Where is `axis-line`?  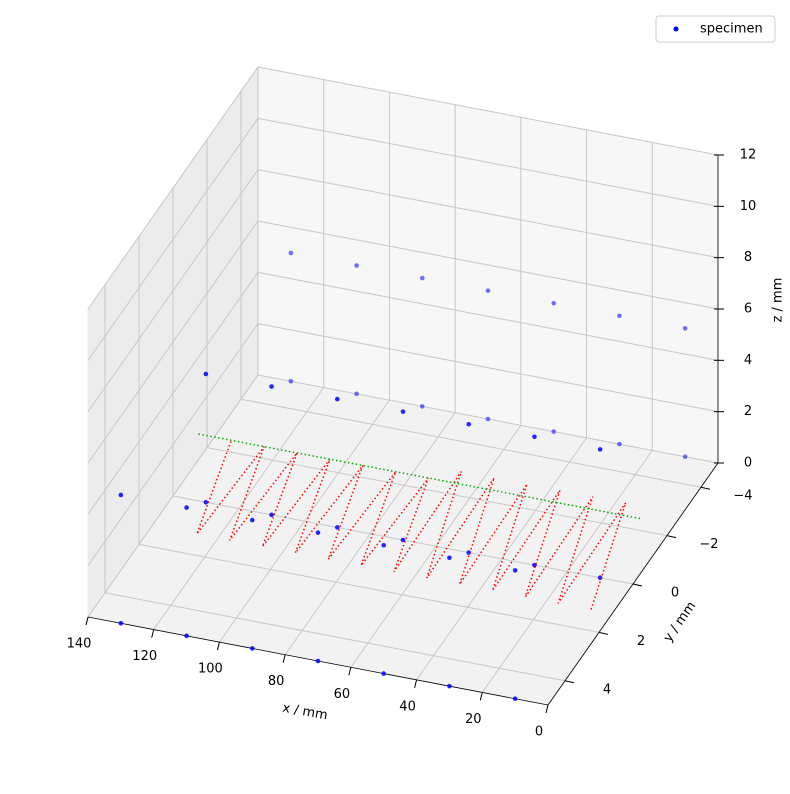 axis-line is located at coordinates (633, 584).